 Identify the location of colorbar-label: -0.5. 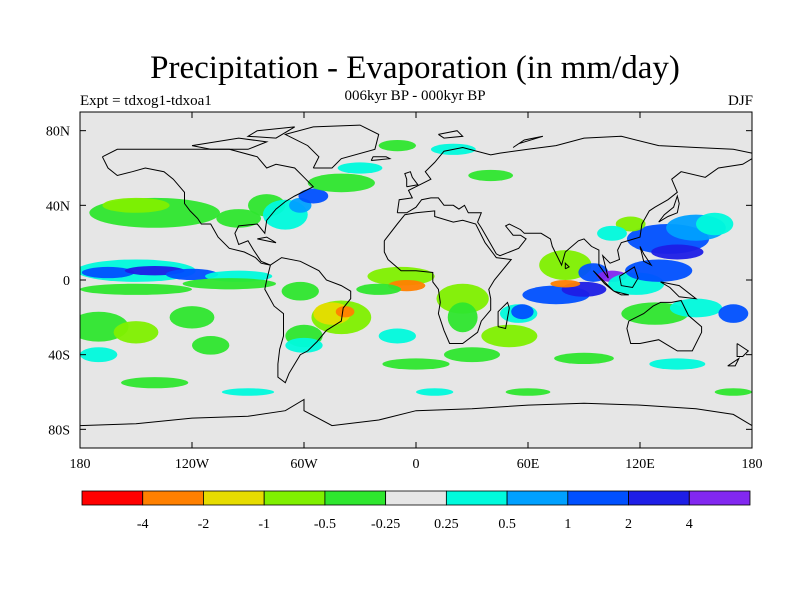
(325, 524).